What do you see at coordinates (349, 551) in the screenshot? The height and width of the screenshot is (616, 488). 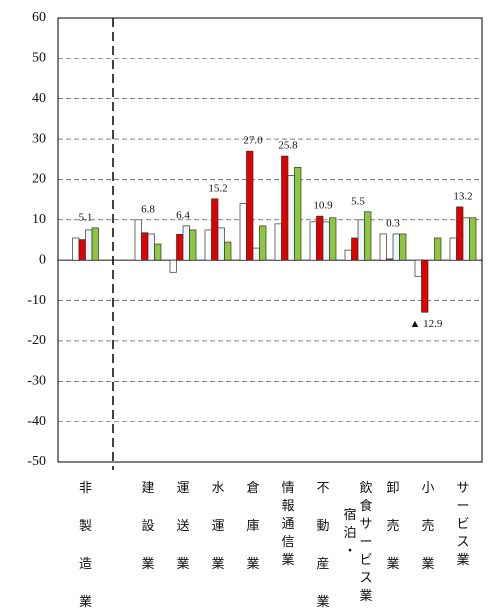 I see `x-tick-char: ・` at bounding box center [349, 551].